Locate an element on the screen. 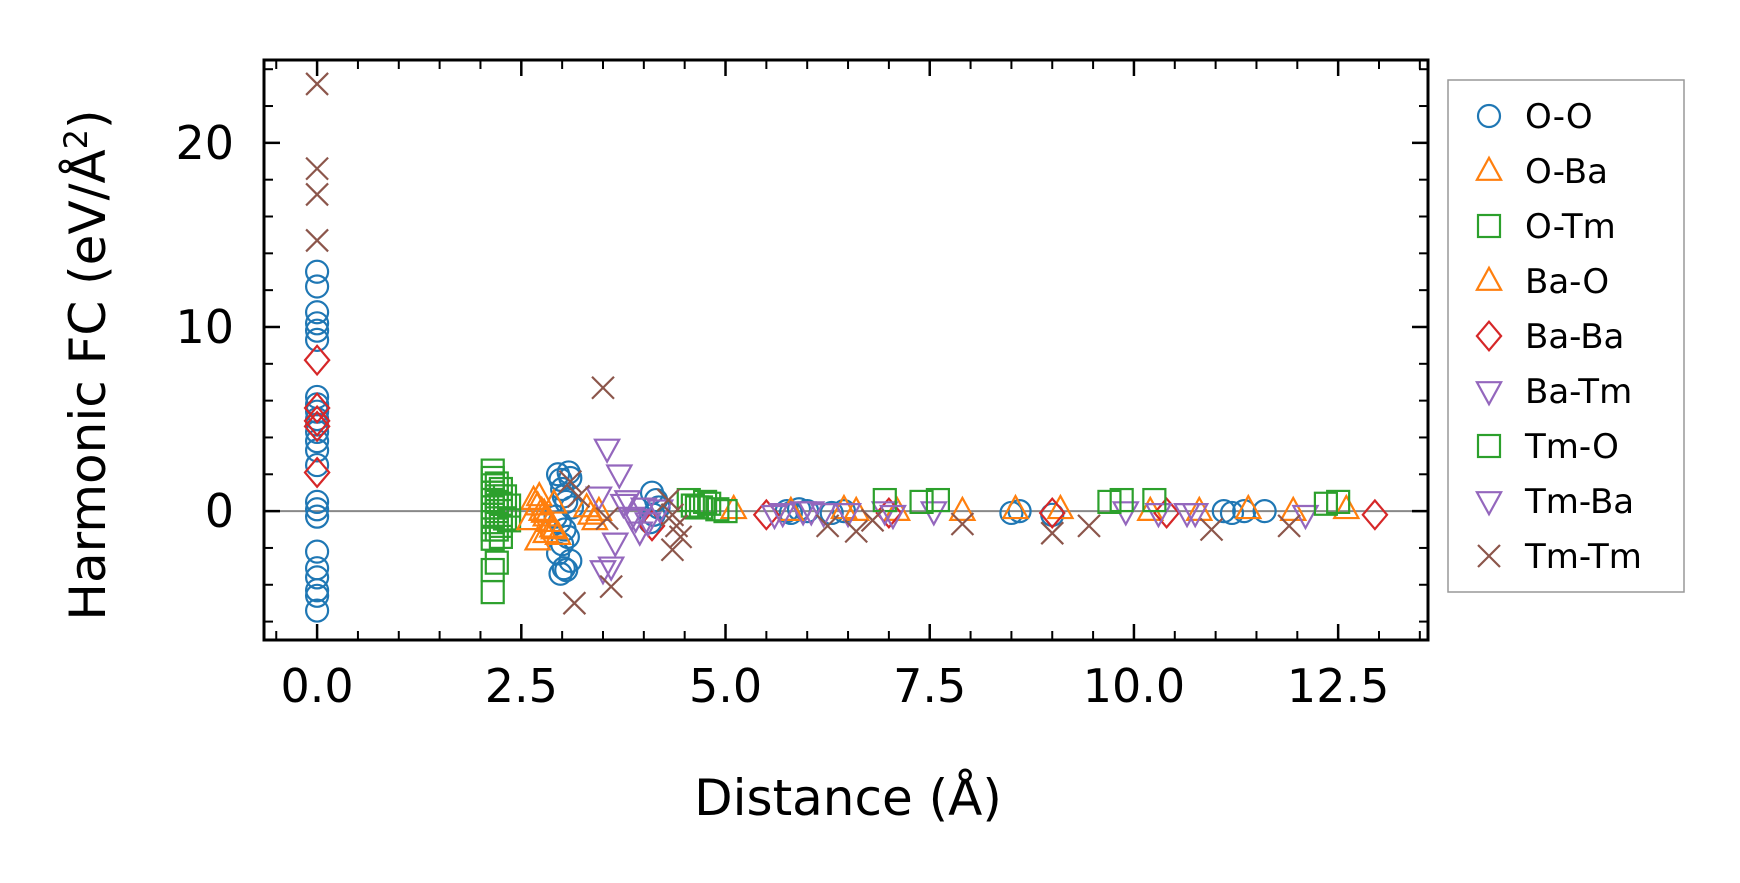 The width and height of the screenshot is (1740, 883). legend-entry: O-O is located at coordinates (1534, 117).